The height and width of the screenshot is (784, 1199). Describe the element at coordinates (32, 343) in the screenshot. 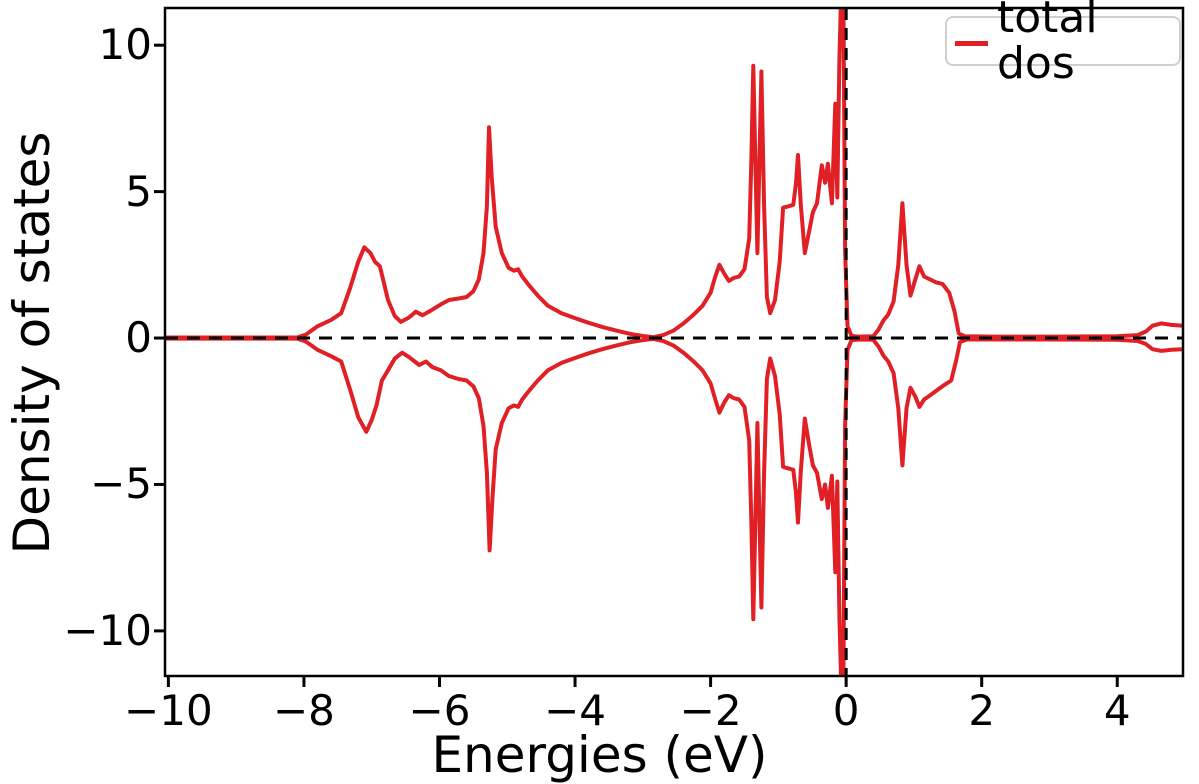

I see `y-axis-title: Density of states` at that location.